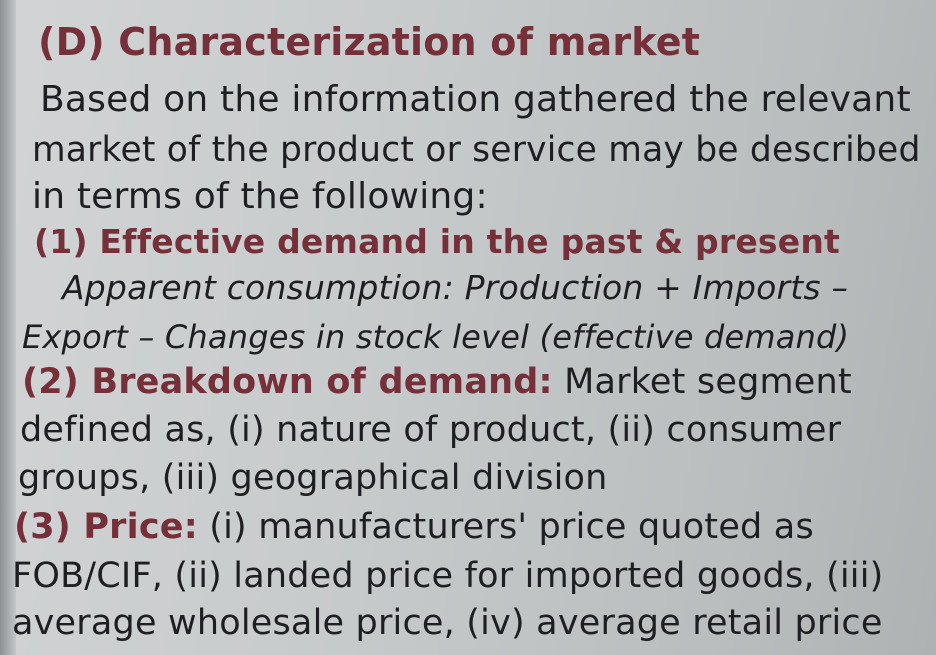 This screenshot has width=936, height=655. I want to click on item-2-rest: Market segment, so click(702, 382).